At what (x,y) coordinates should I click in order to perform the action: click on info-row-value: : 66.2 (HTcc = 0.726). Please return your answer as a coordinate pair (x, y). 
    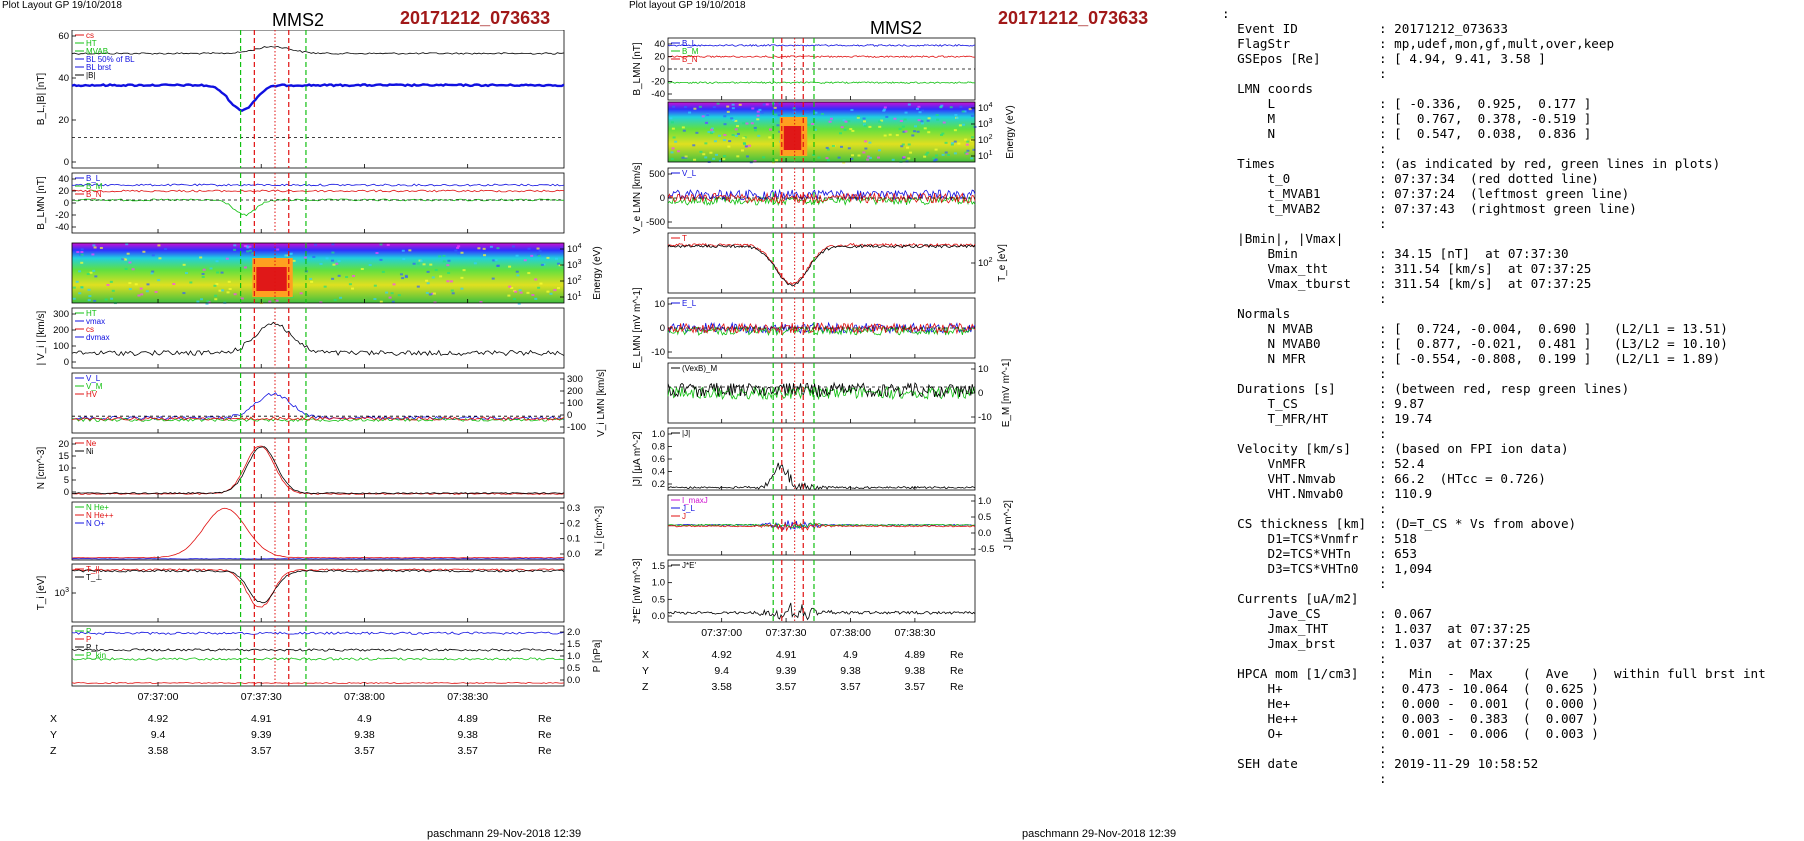
    Looking at the image, I should click on (1462, 478).